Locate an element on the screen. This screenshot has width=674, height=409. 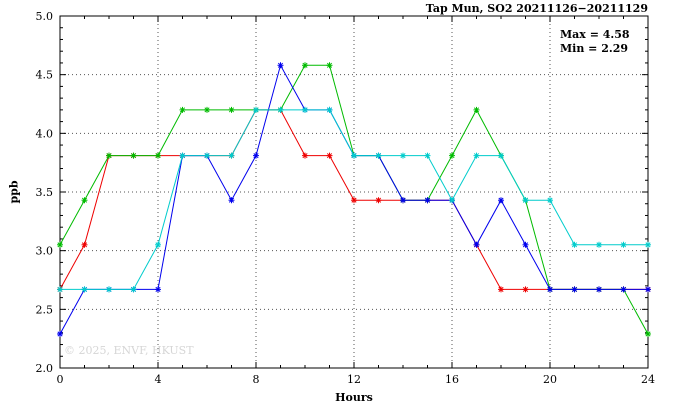
max-label: Max = 4.58 is located at coordinates (595, 34).